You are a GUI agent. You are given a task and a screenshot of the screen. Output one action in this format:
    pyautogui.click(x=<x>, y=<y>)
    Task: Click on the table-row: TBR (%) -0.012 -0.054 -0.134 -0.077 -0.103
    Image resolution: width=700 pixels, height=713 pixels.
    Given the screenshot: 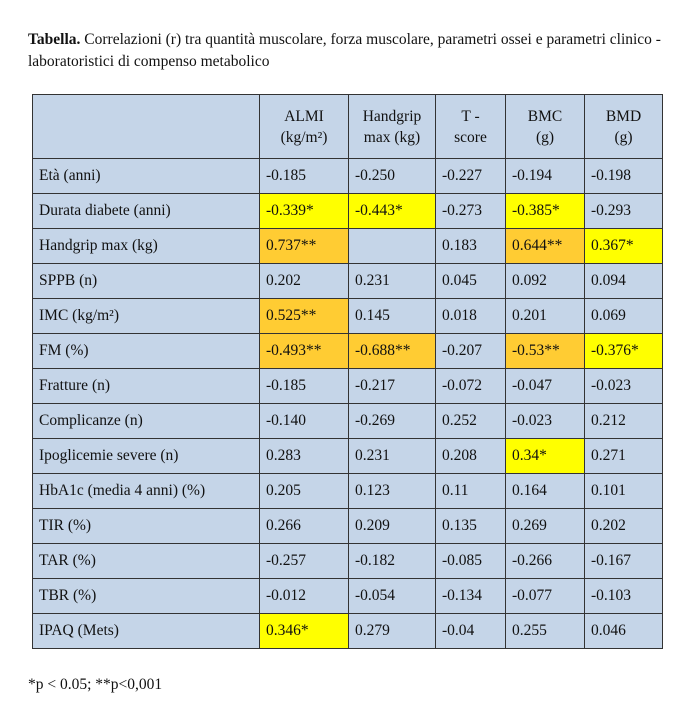 What is the action you would take?
    pyautogui.click(x=347, y=596)
    